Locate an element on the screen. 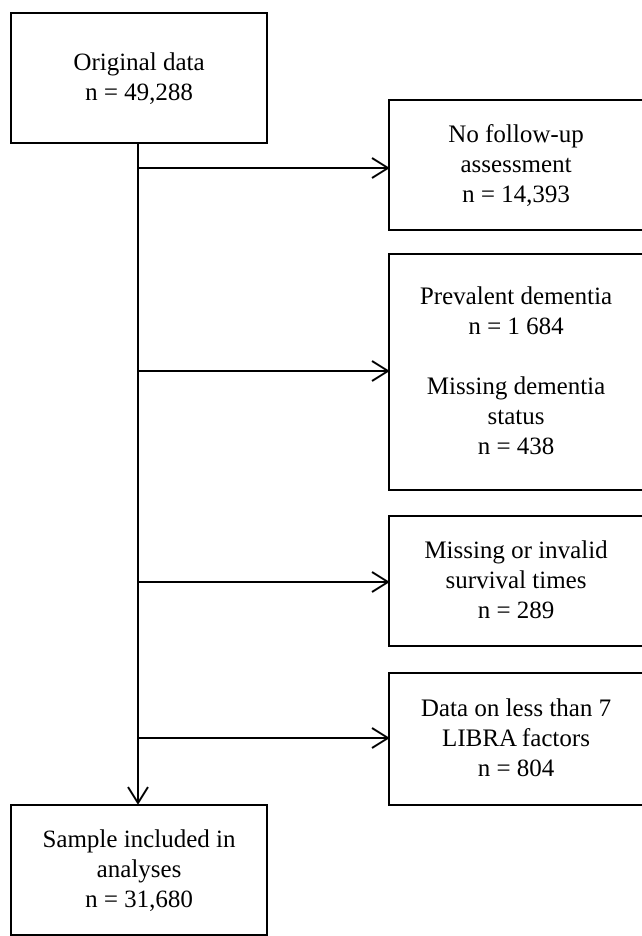 The image size is (642, 936). exclusion-line: survival times is located at coordinates (516, 580).